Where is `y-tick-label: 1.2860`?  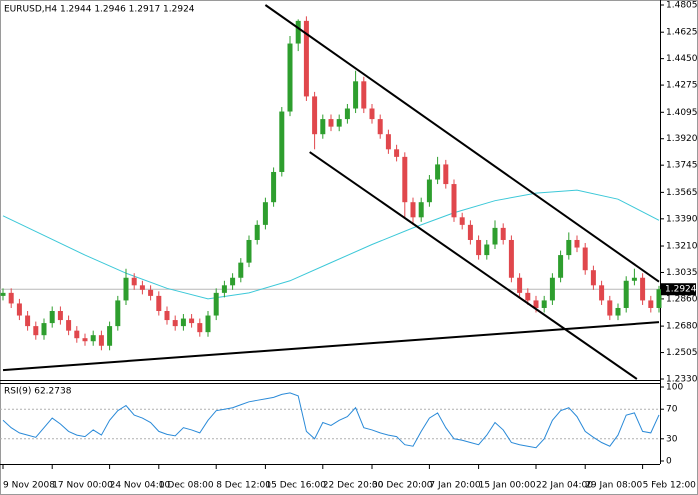
y-tick-label: 1.2860 is located at coordinates (682, 299).